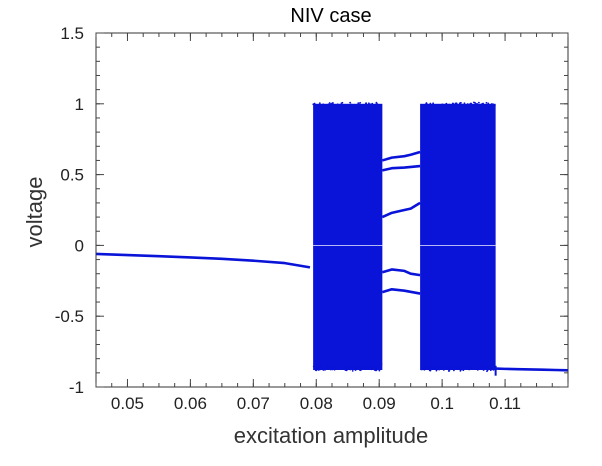  What do you see at coordinates (190, 403) in the screenshot?
I see `x-tick-label: 0.06` at bounding box center [190, 403].